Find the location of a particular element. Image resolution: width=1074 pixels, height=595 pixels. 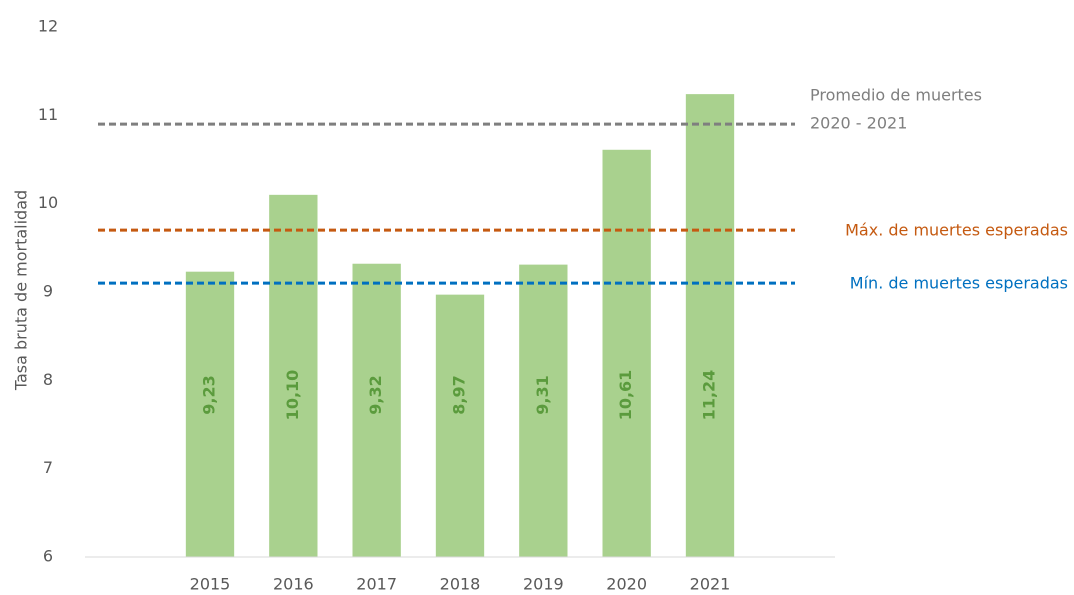

x-tick-label: 2017 is located at coordinates (376, 584).